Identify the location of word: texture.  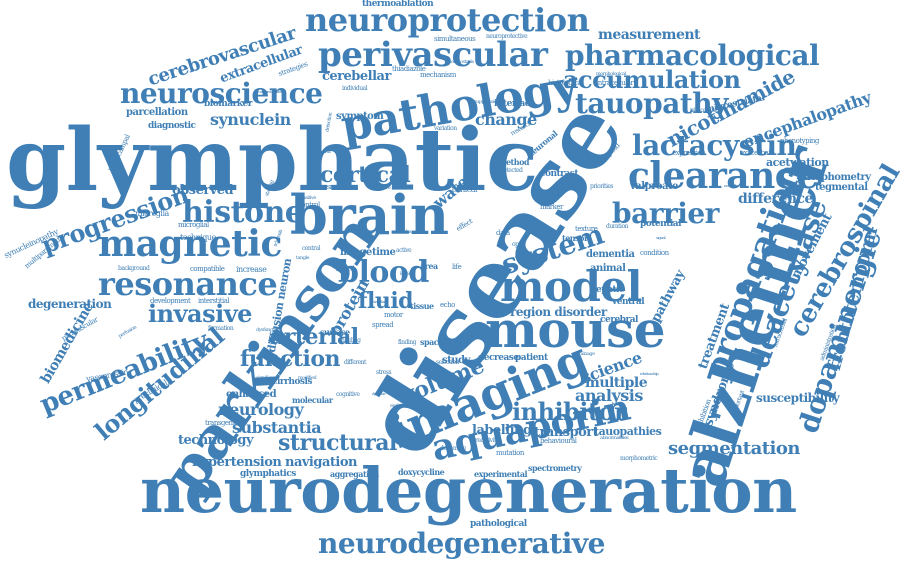
(586, 229).